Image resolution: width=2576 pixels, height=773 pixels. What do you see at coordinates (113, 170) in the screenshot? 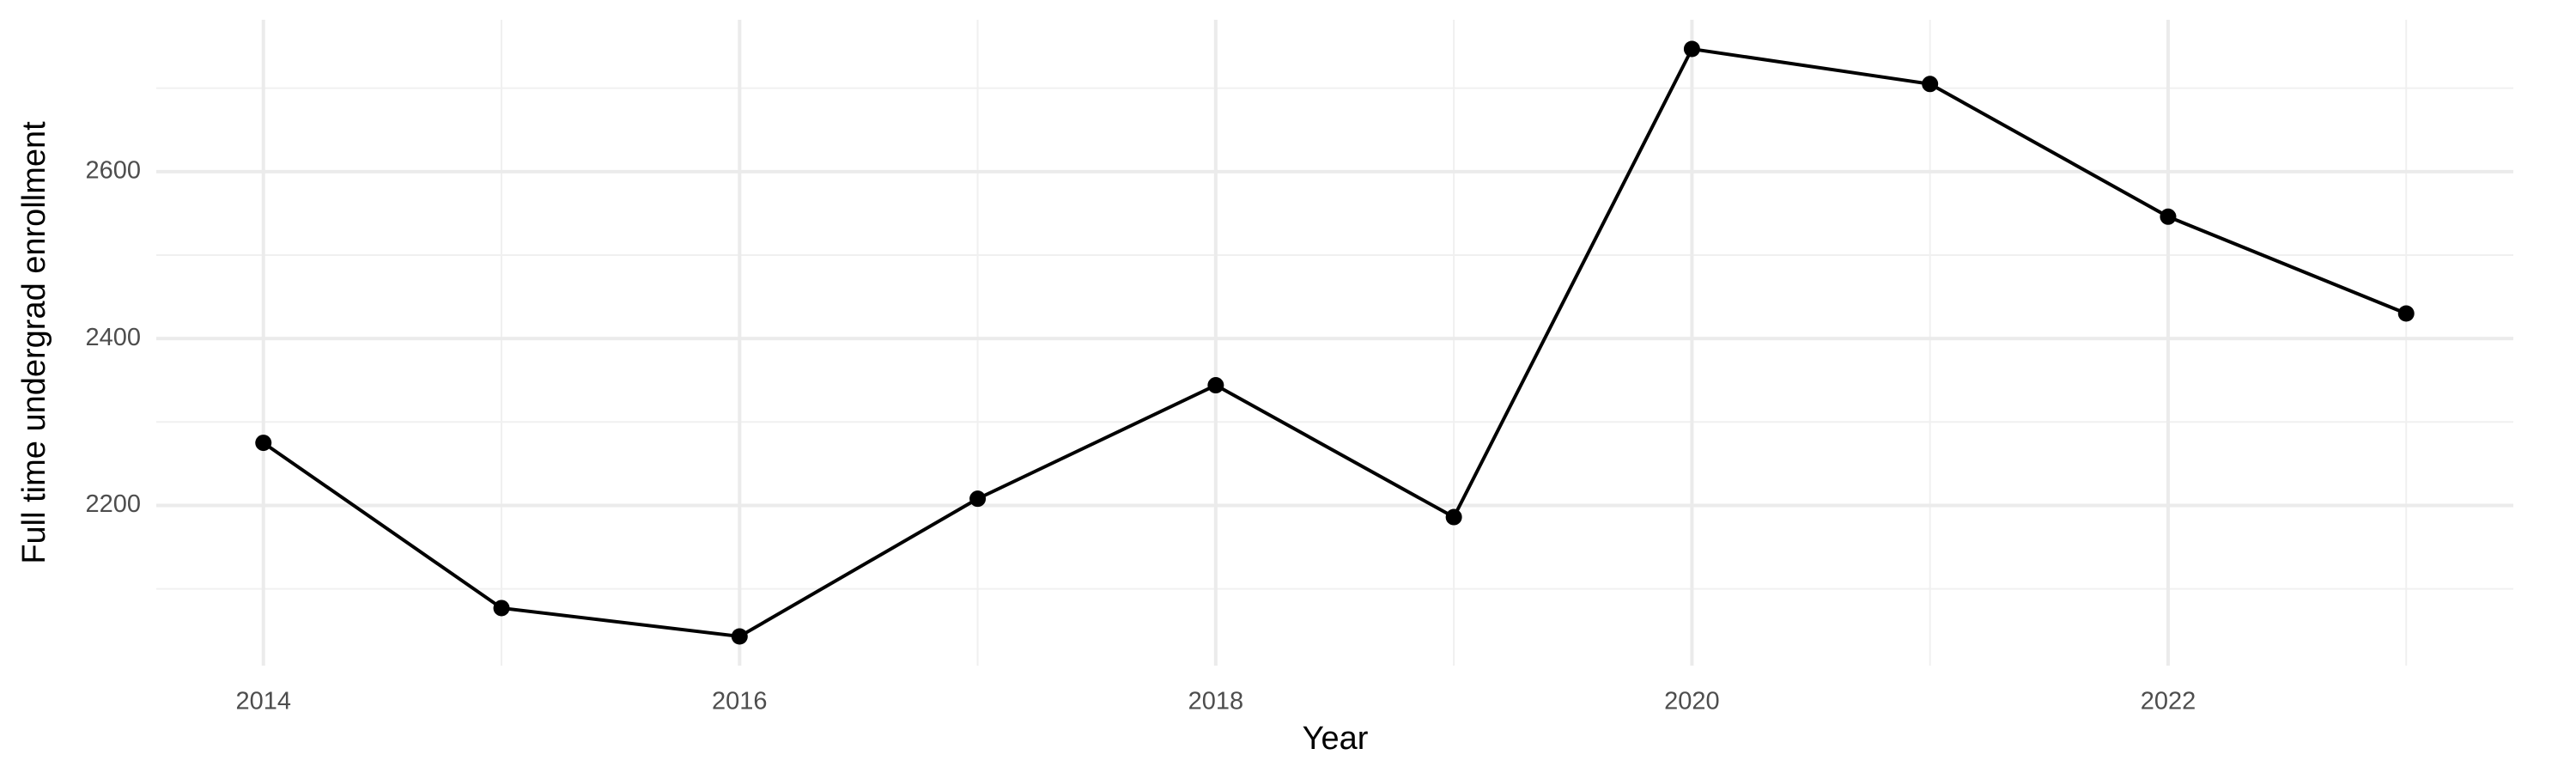
I see `y-tick-label: 2600` at bounding box center [113, 170].